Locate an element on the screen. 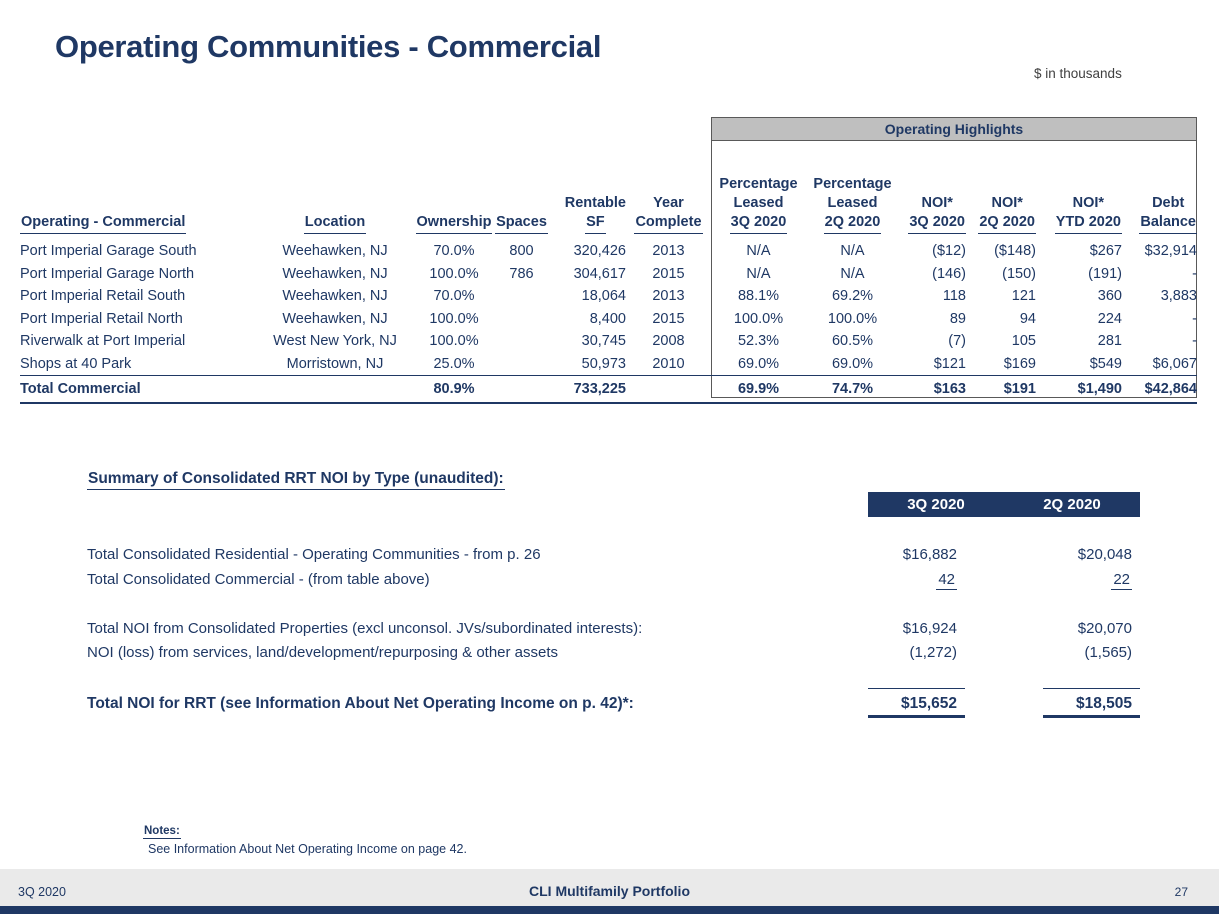 This screenshot has height=914, width=1219. table-cell: 80.9% is located at coordinates (454, 389).